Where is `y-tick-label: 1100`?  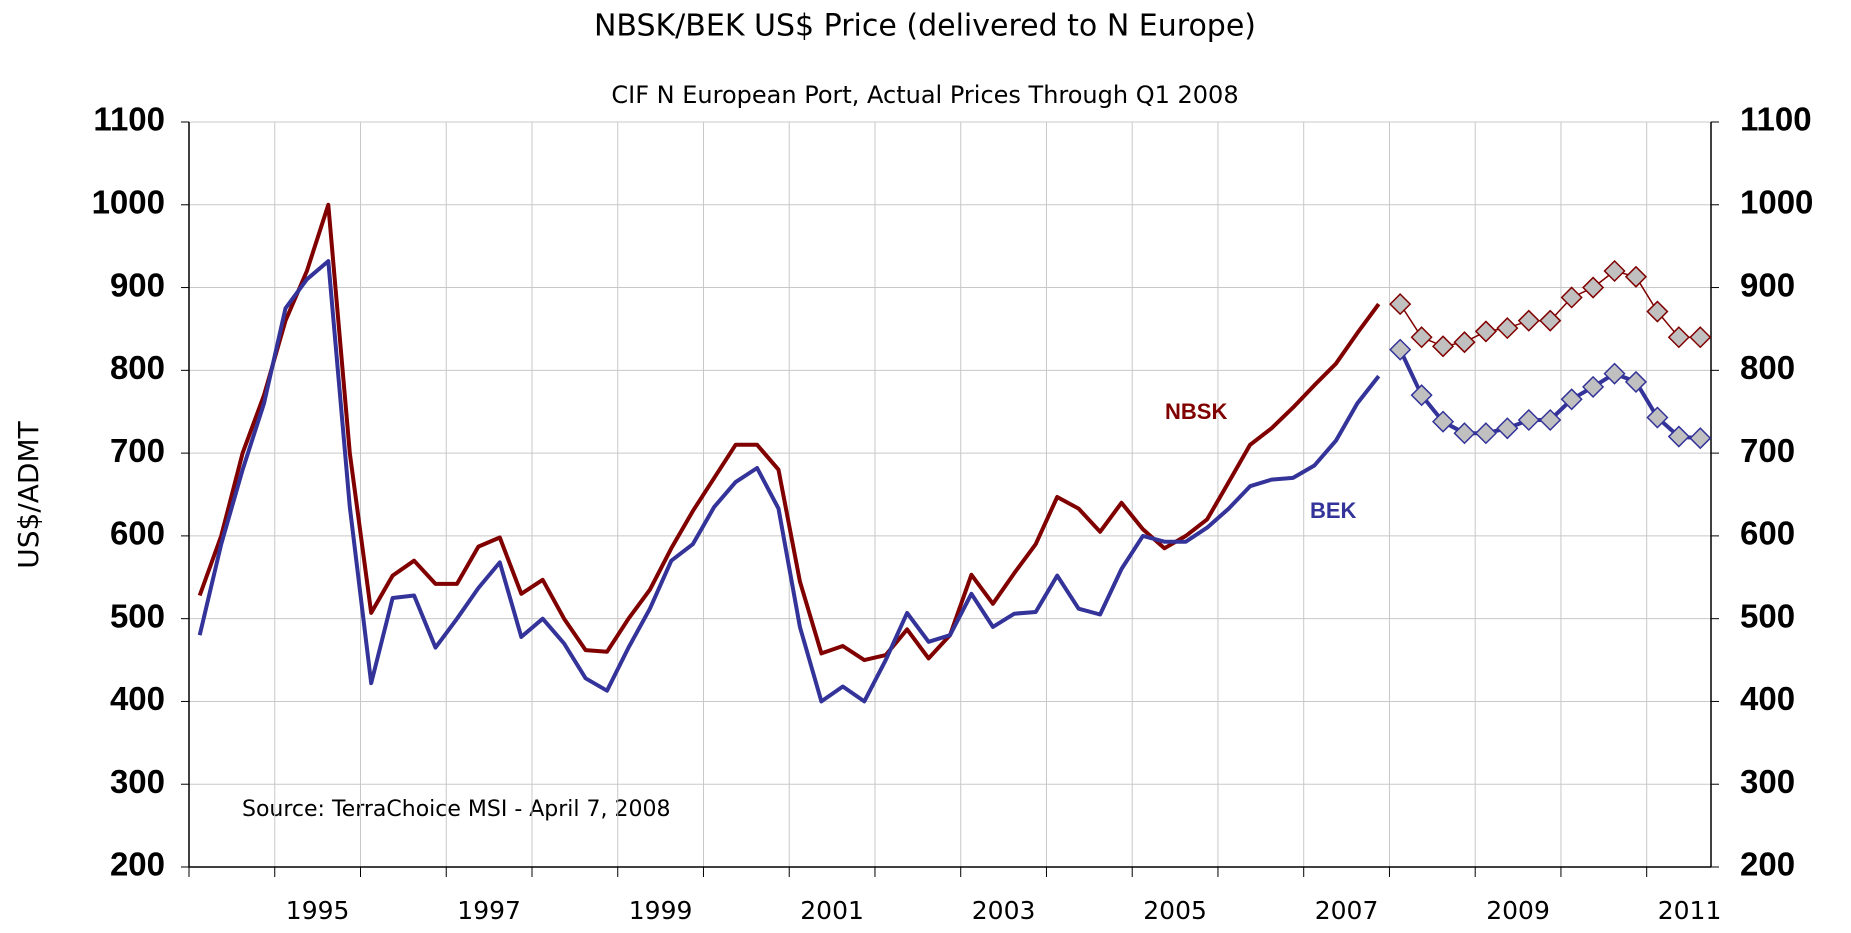
y-tick-label: 1100 is located at coordinates (129, 119).